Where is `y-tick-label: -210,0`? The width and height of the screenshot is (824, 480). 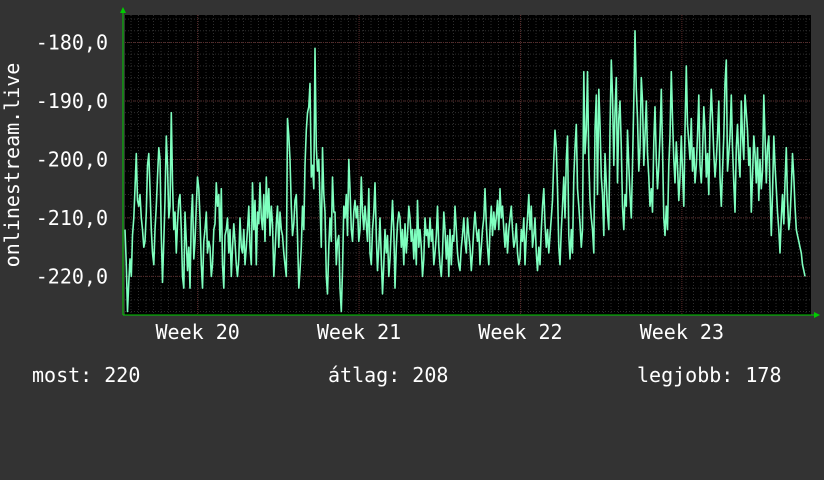 y-tick-label: -210,0 is located at coordinates (72, 218).